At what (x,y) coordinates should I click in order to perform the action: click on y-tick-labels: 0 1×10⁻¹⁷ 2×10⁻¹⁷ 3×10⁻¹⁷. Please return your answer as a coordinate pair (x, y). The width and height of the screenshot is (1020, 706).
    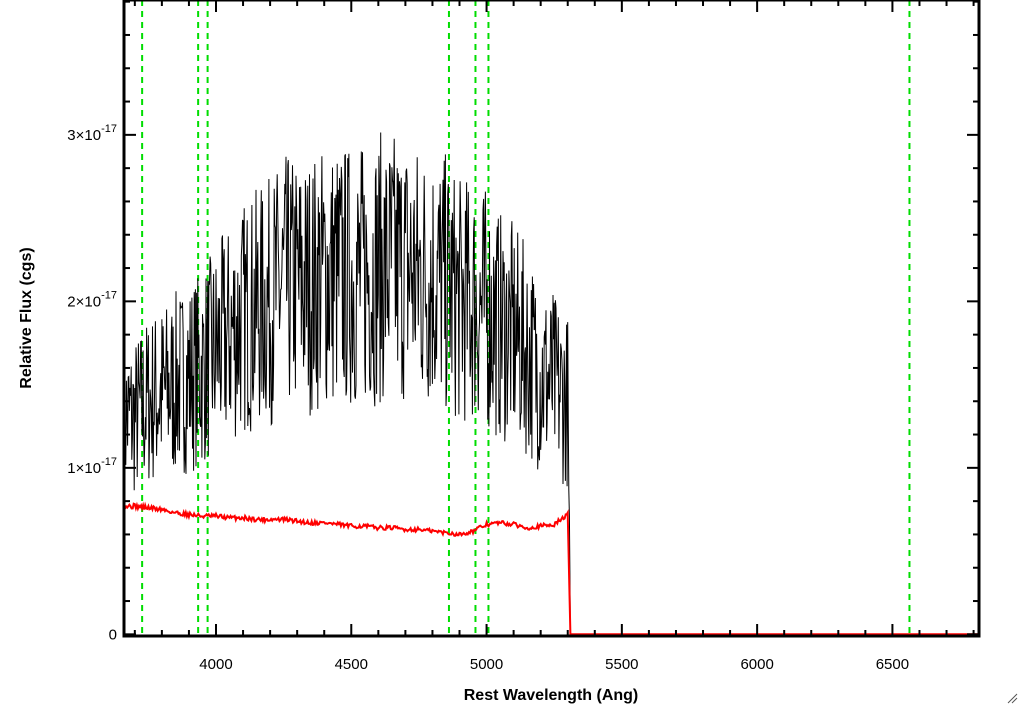
    Looking at the image, I should click on (92, 383).